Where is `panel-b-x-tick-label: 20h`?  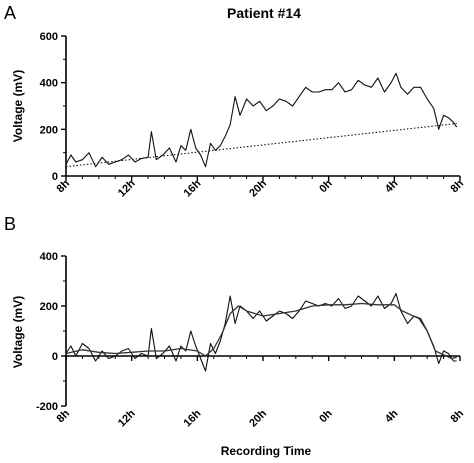 panel-b-x-tick-label: 20h is located at coordinates (258, 418).